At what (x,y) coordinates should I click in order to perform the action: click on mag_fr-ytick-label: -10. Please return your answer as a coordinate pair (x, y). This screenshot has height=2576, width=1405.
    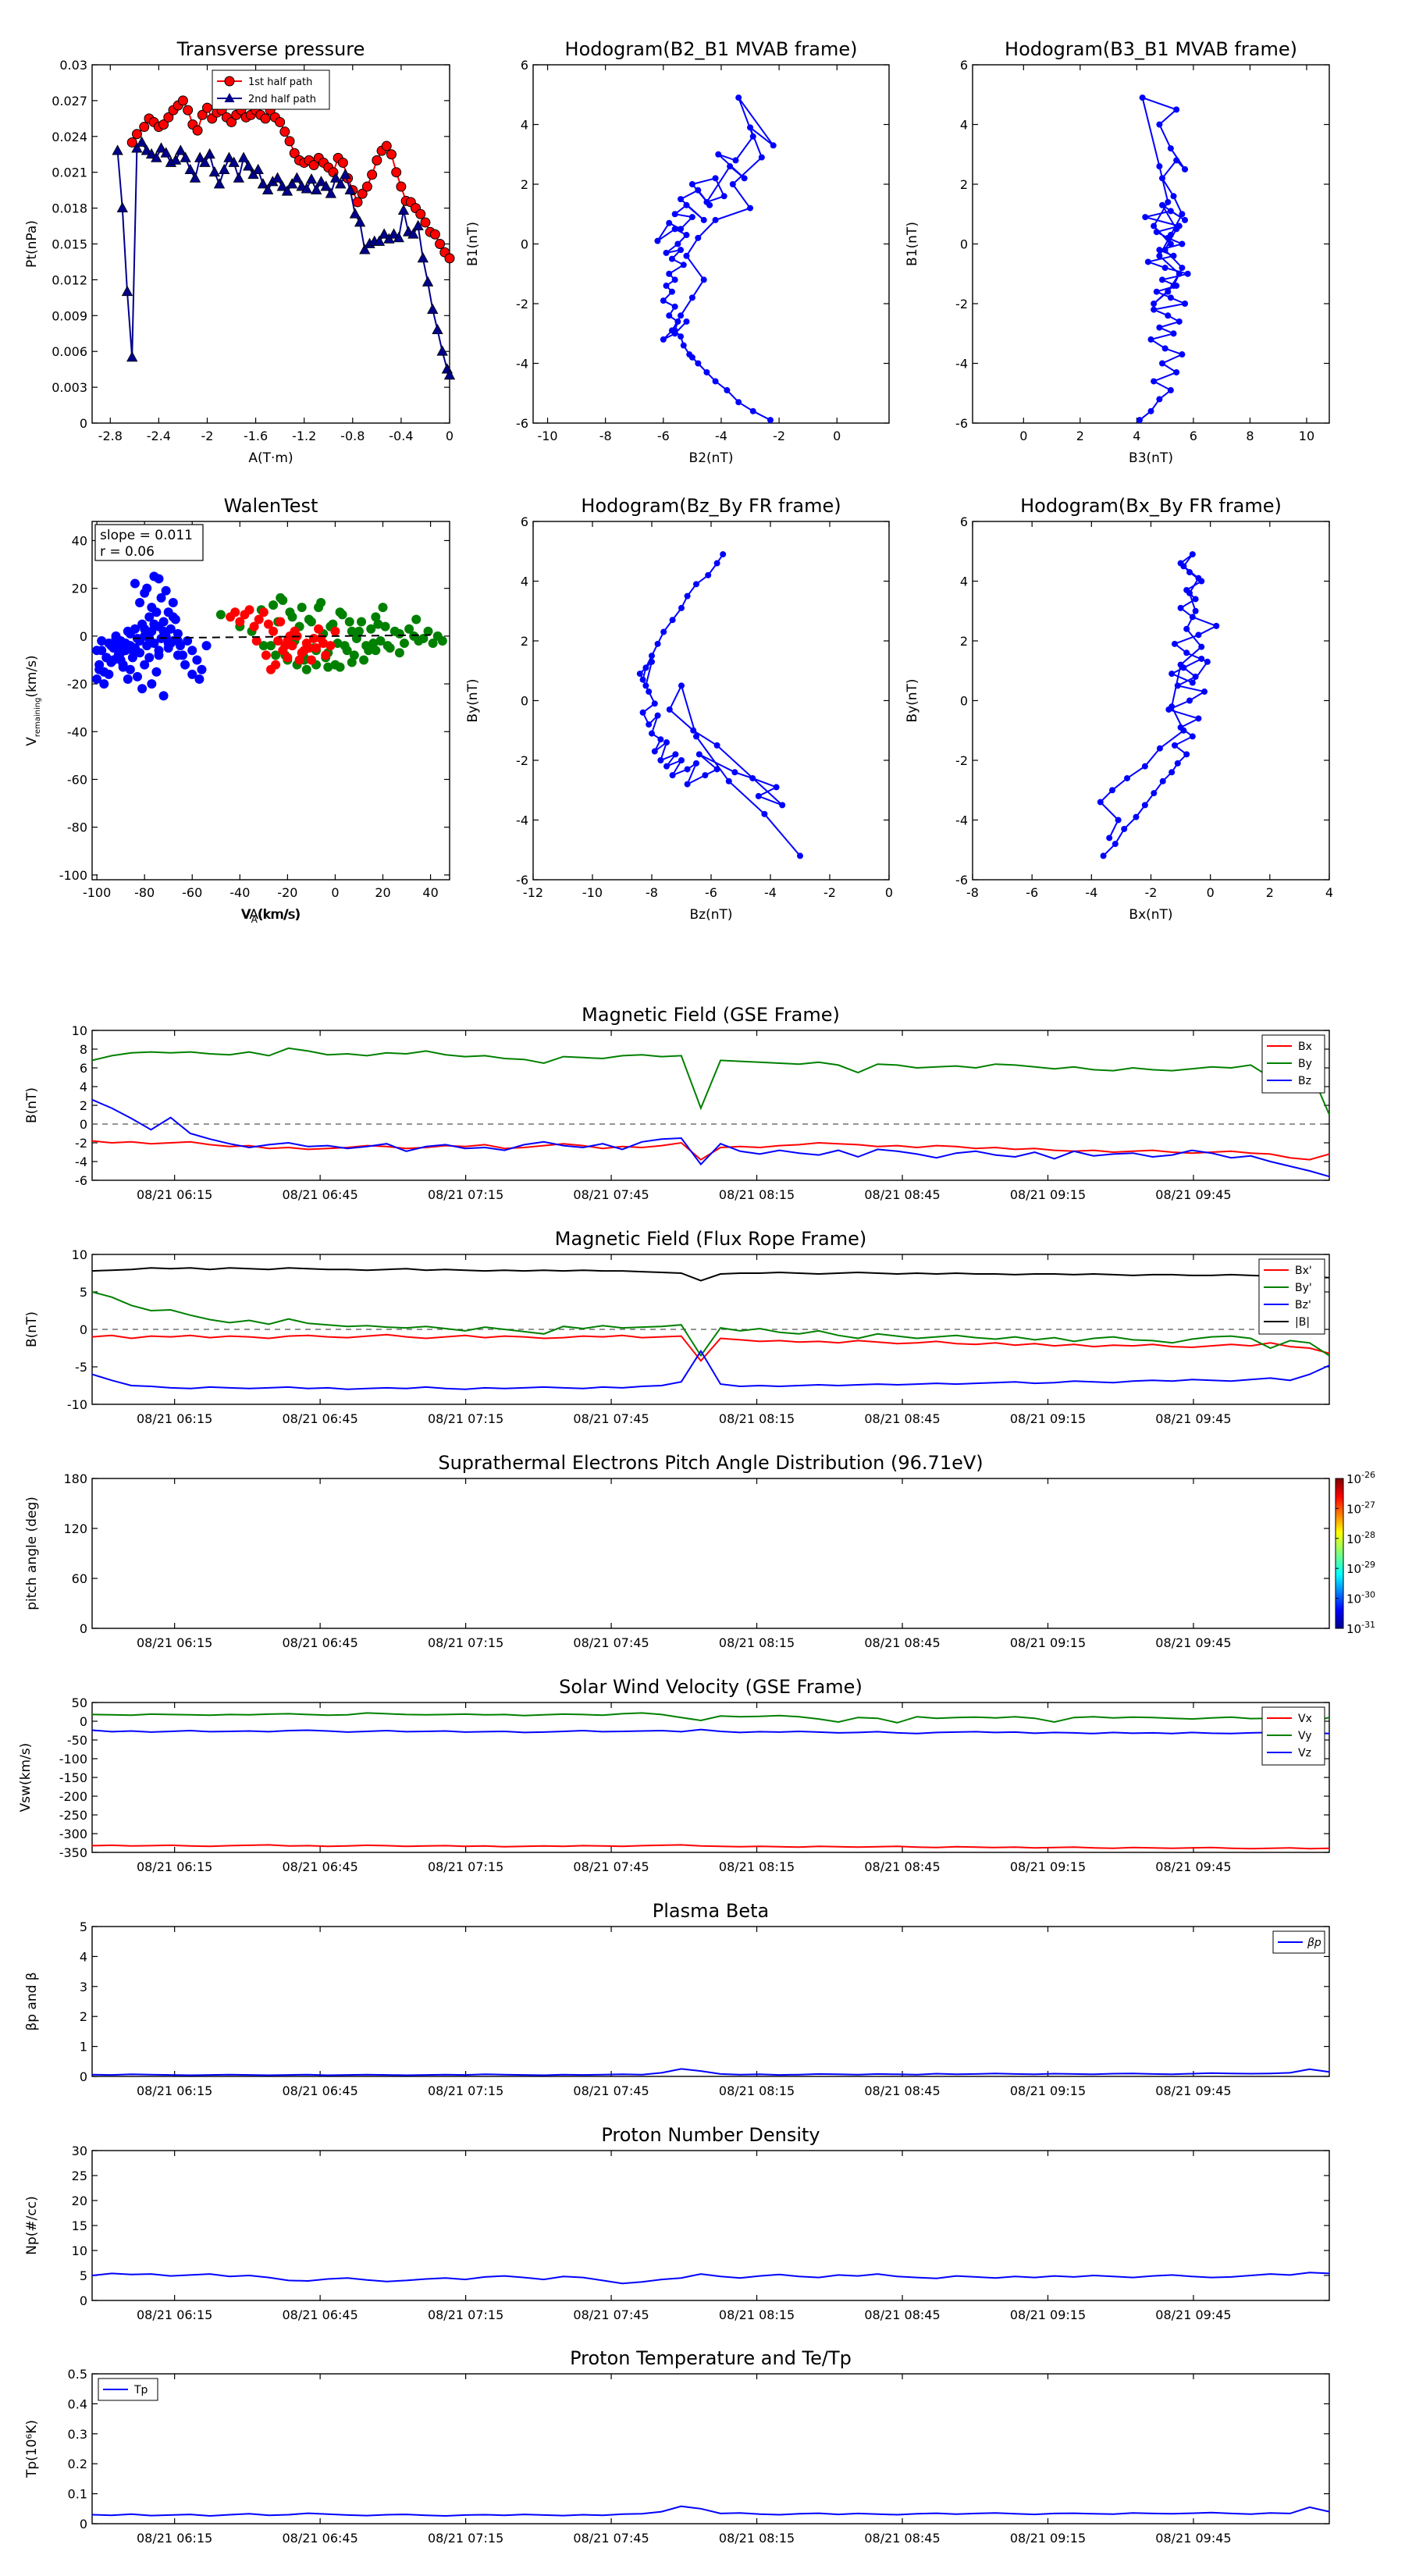
    Looking at the image, I should click on (77, 1404).